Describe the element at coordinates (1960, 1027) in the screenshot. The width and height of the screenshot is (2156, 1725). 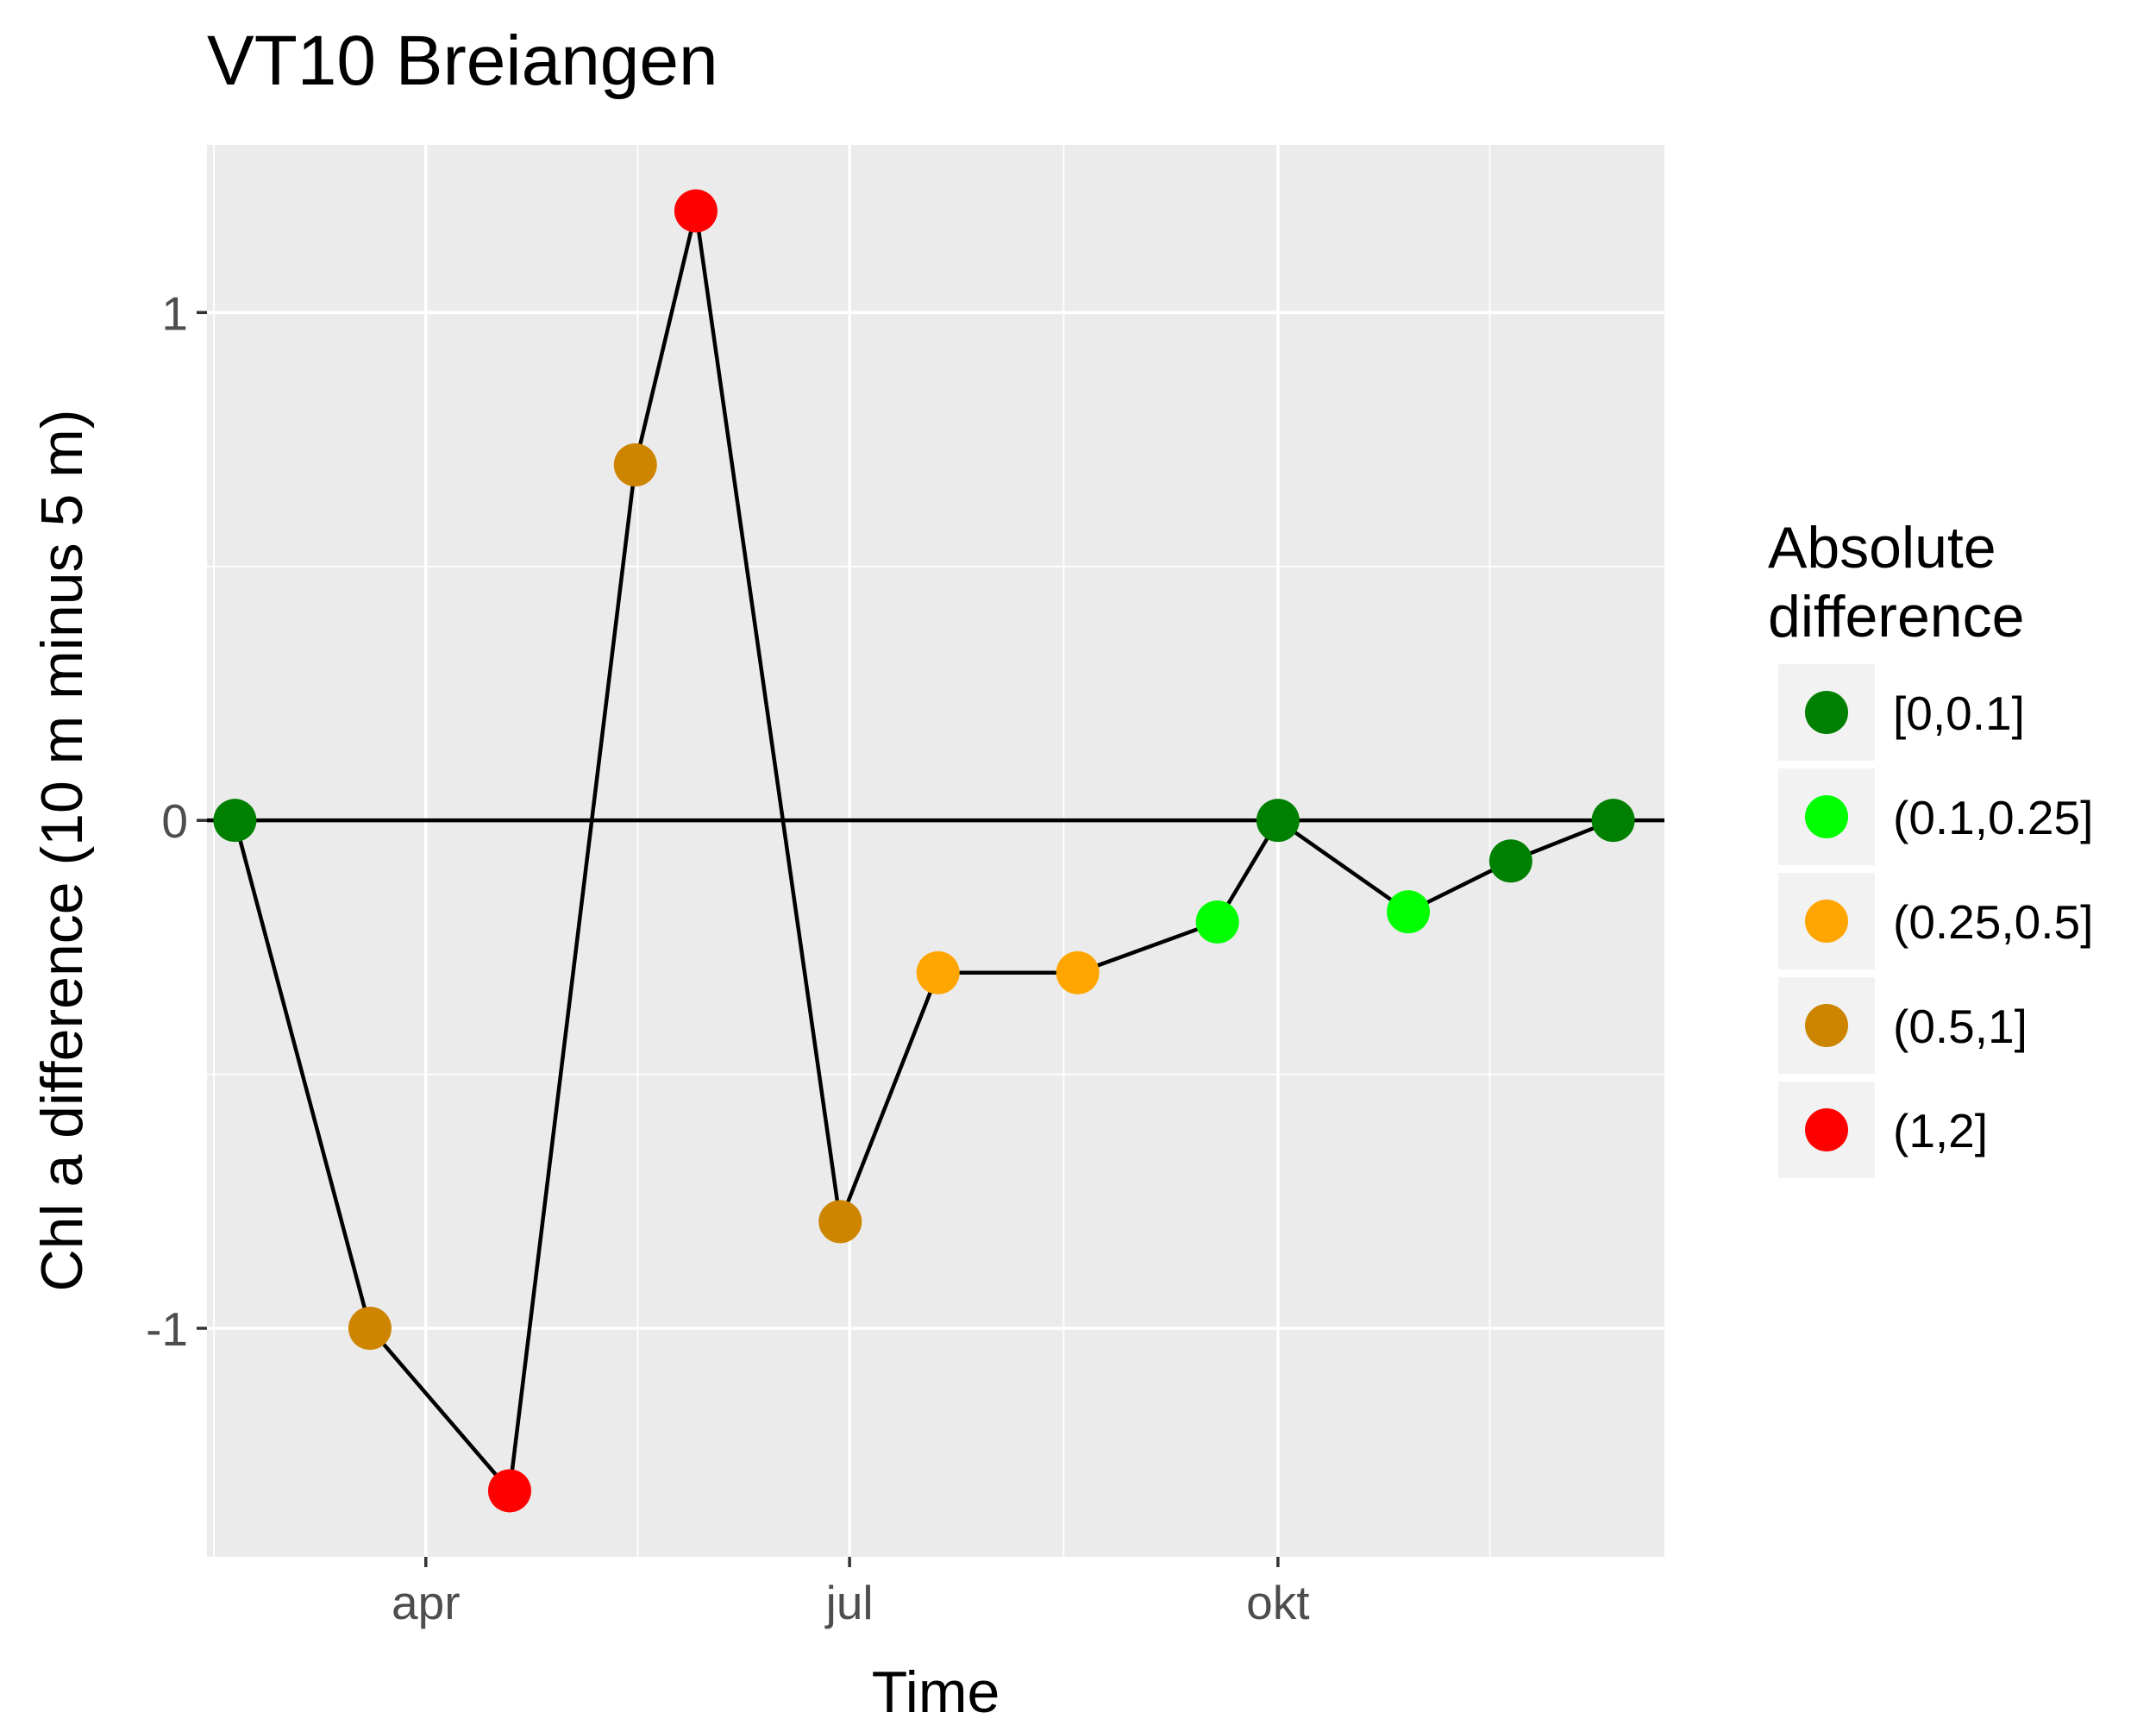
I see `legend-label: (0.5,1]` at that location.